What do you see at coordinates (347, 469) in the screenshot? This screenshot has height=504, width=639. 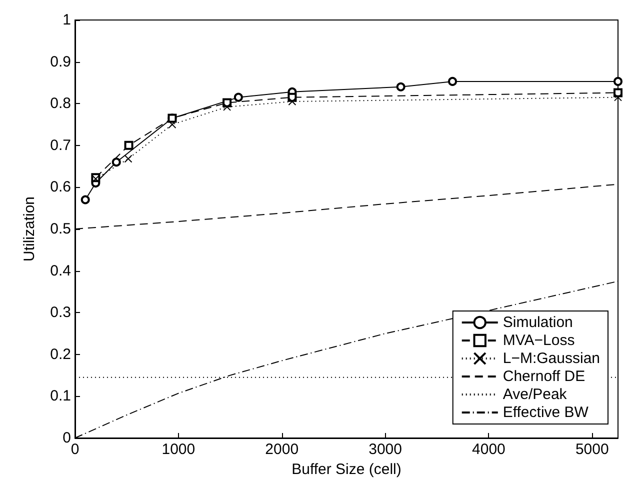 I see `x-axis-title: Buffer Size (cell)` at bounding box center [347, 469].